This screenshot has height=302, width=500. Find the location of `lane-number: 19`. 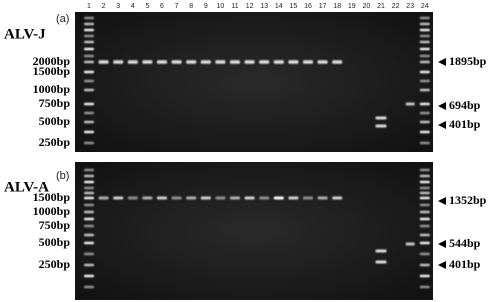

lane-number: 19 is located at coordinates (352, 6).